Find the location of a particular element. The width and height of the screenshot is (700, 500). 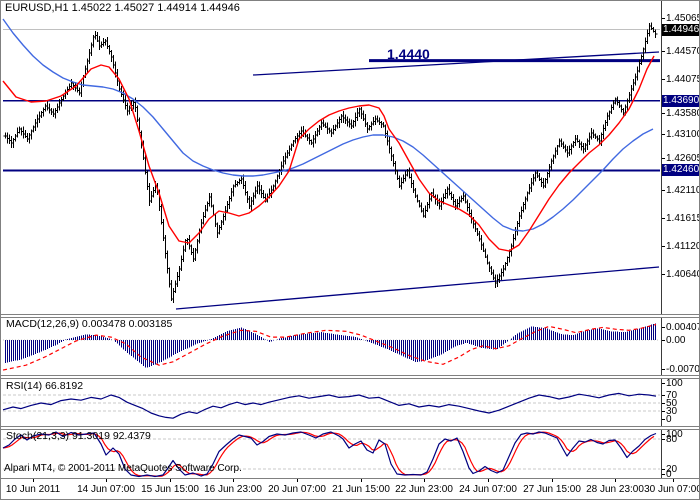

indicator-axis-label: 30 is located at coordinates (672, 411).